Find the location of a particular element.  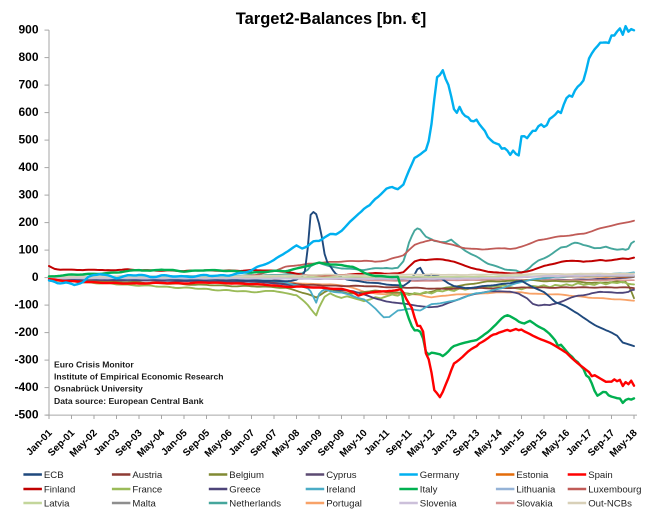

svg-text: 200 is located at coordinates (28, 222).